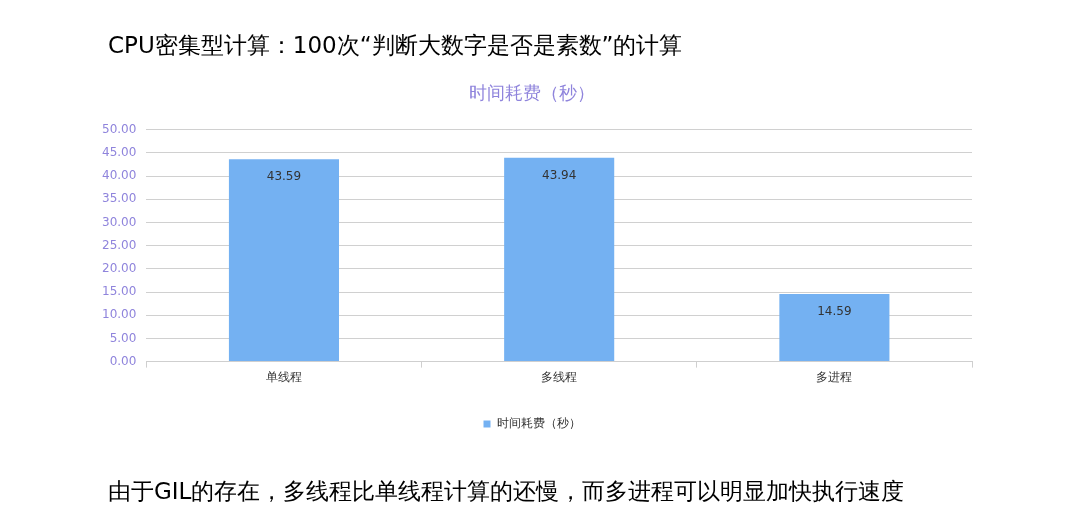 Image resolution: width=1065 pixels, height=528 pixels. What do you see at coordinates (119, 244) in the screenshot?
I see `y-tick-label: 25.00` at bounding box center [119, 244].